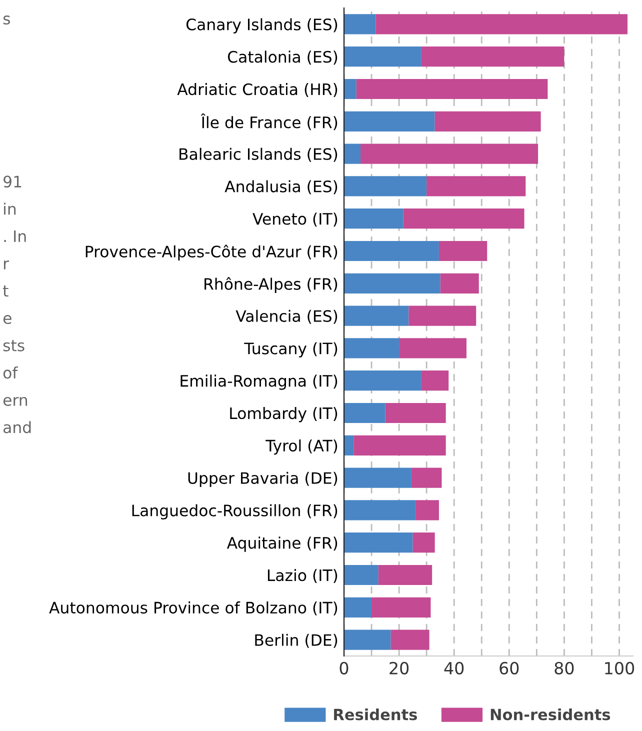 This screenshot has width=642, height=731. Describe the element at coordinates (619, 668) in the screenshot. I see `x-tick-label: 100` at that location.